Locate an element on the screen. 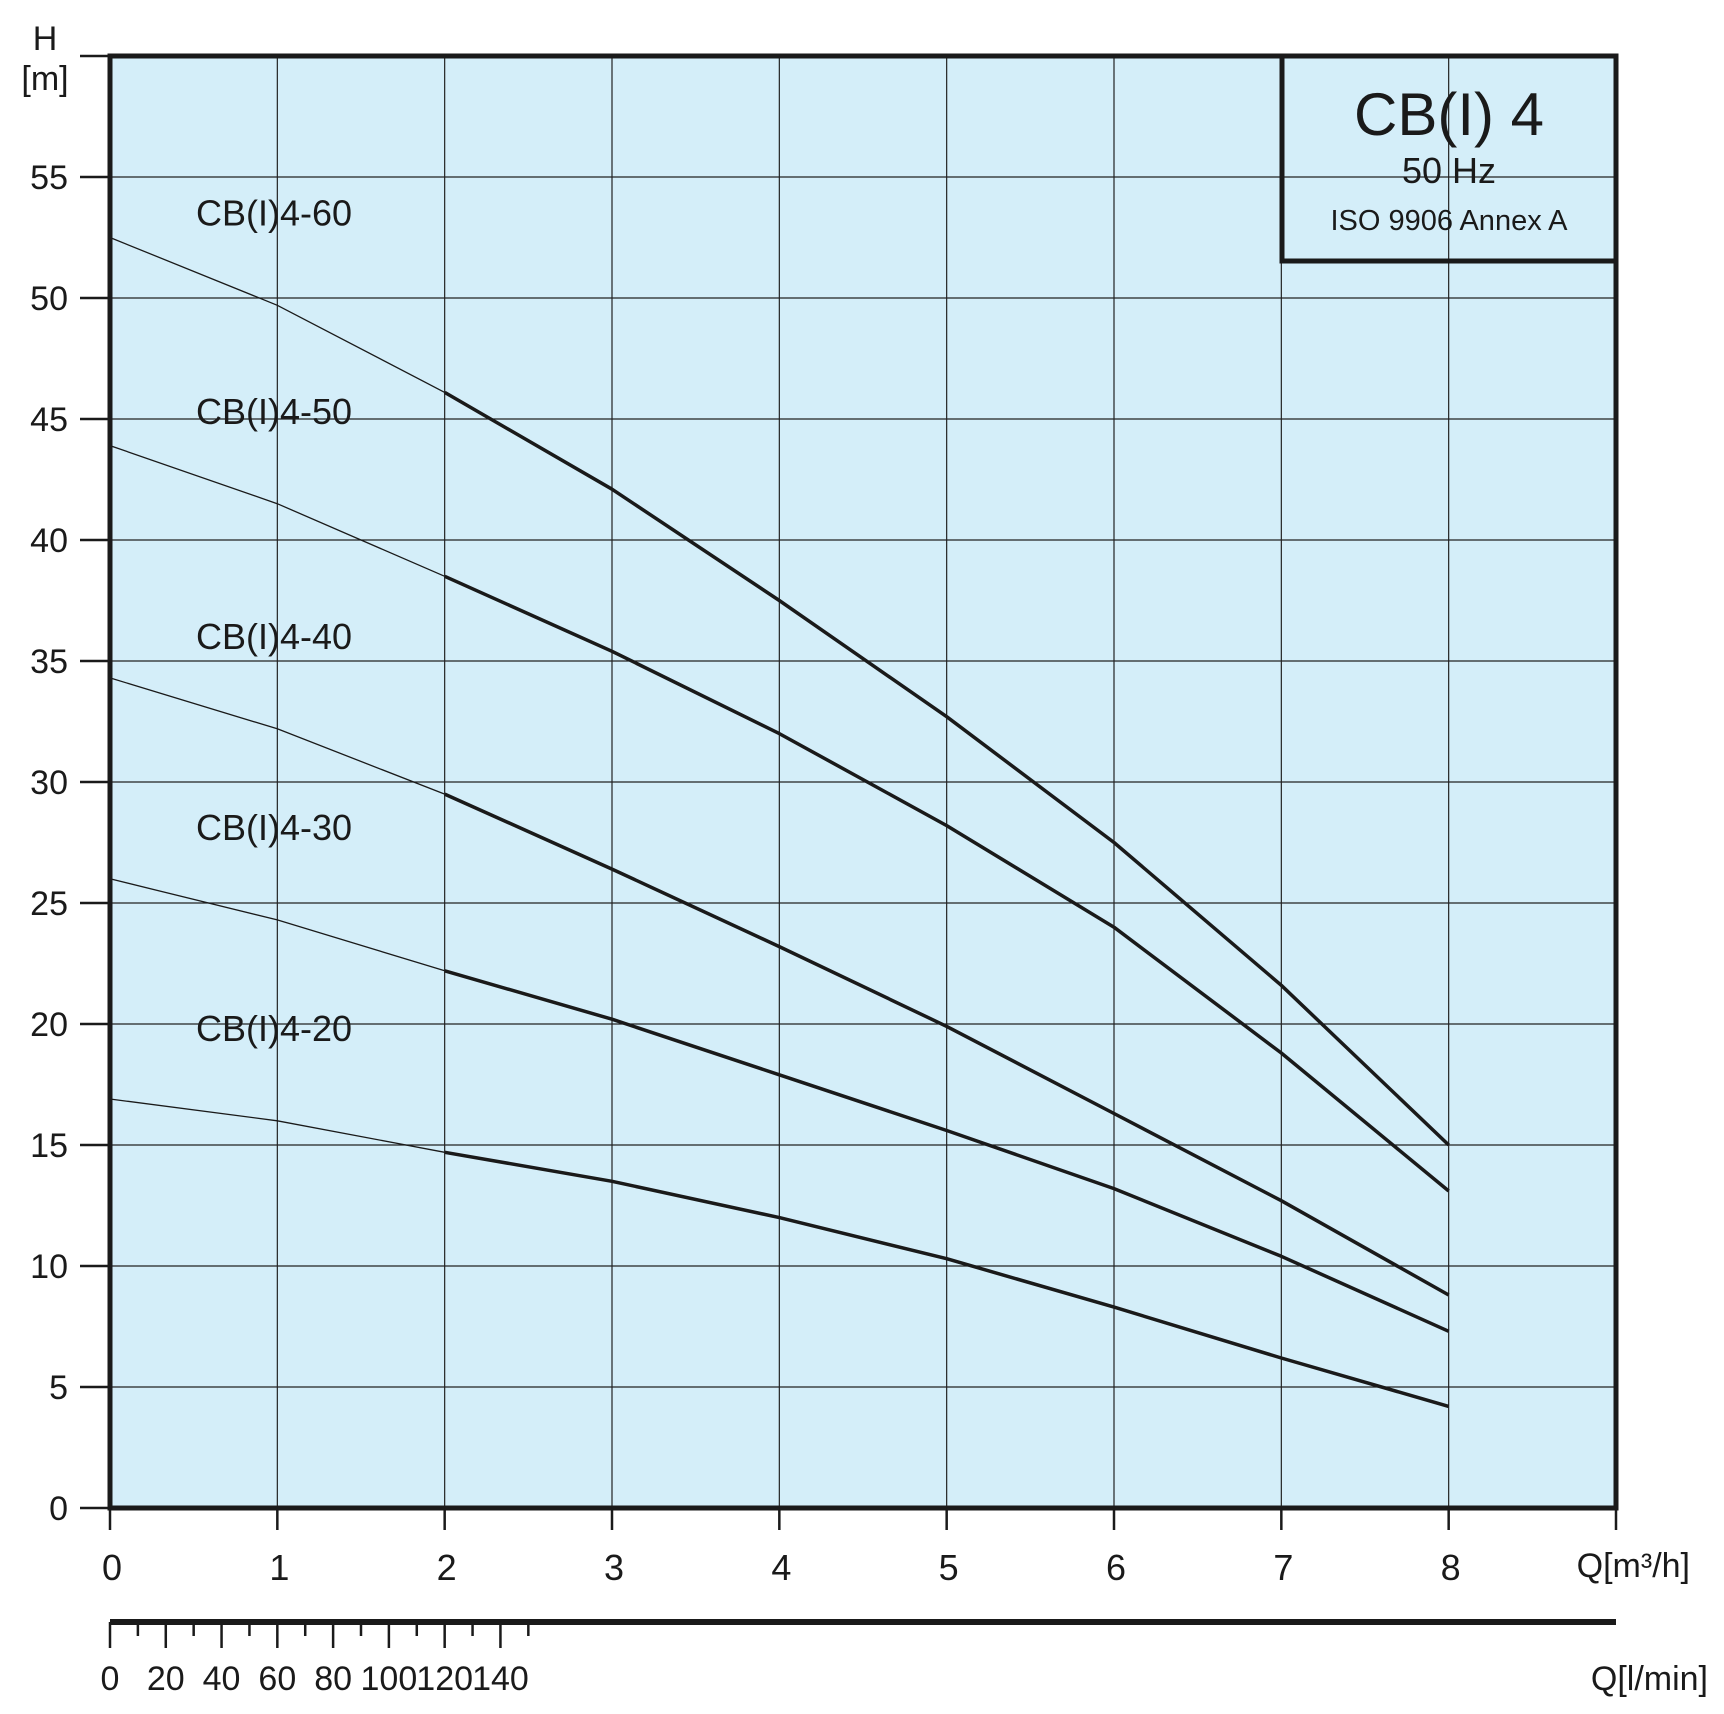 This screenshot has width=1724, height=1714. y-tick-label-45: 45 is located at coordinates (49, 420).